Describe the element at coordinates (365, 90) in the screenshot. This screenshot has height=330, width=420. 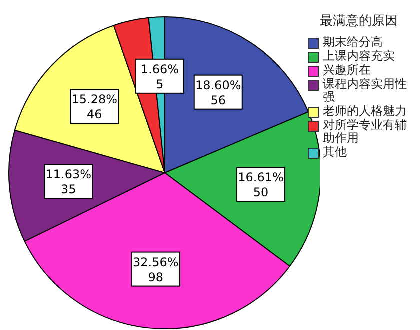
I see `legend-label: 课程内容实用性强` at that location.